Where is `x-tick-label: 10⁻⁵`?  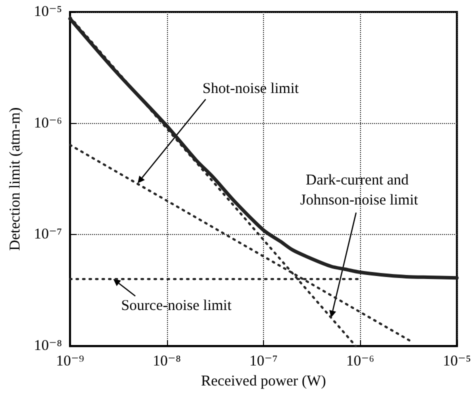
x-tick-label: 10⁻⁵ is located at coordinates (457, 362).